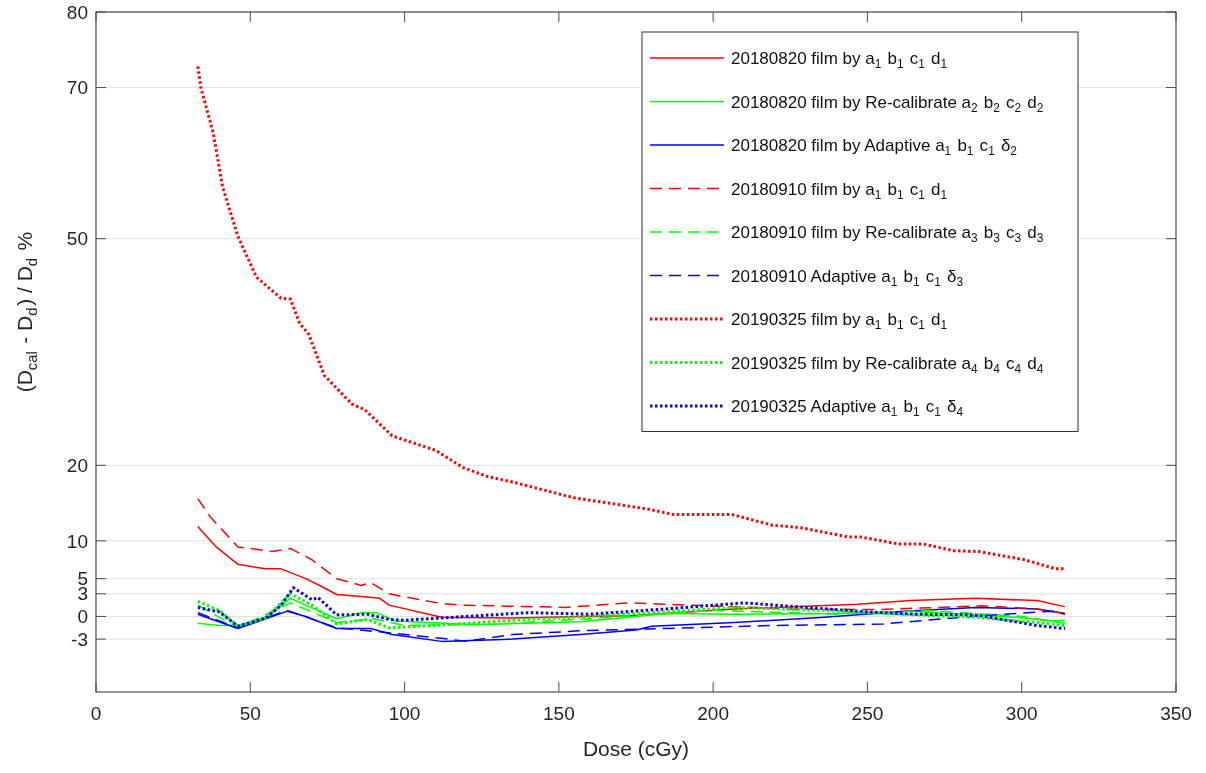  What do you see at coordinates (847, 277) in the screenshot?
I see `legend-label: 20180910 Adaptive a$_{1}$ b$_{1}$ c$_{1}$ δ$_{3}$` at bounding box center [847, 277].